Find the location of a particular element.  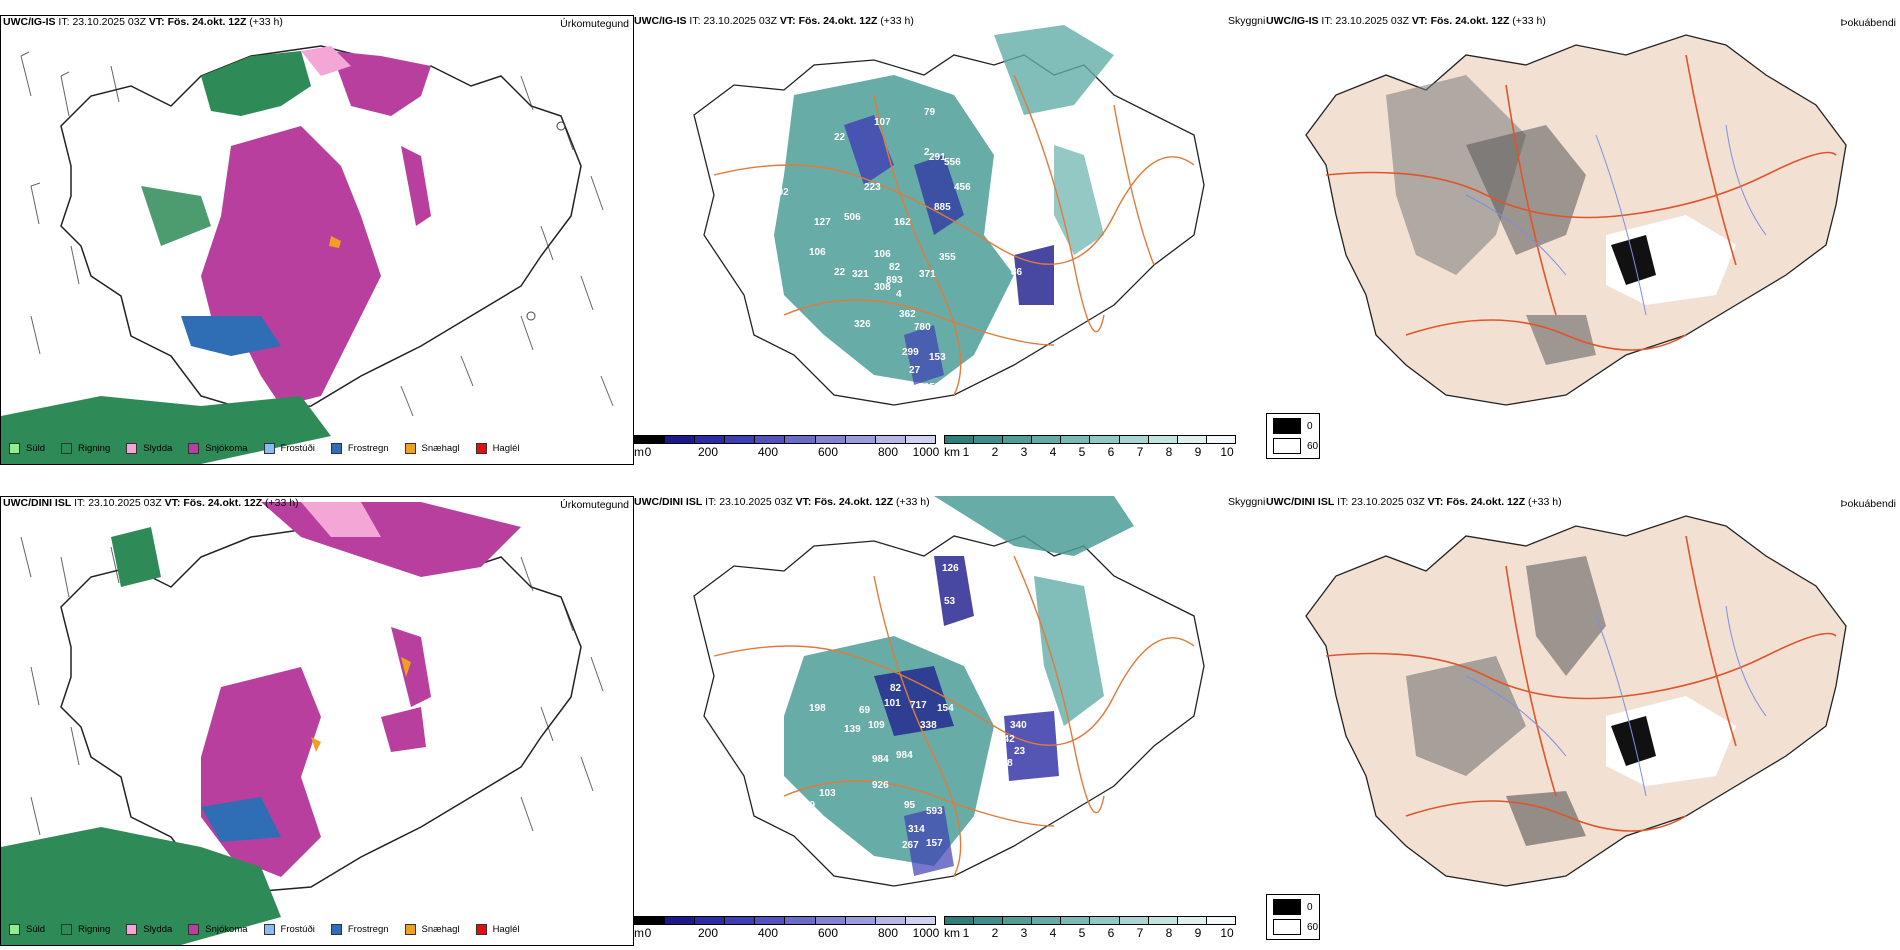

coastline is located at coordinates (321, 709).